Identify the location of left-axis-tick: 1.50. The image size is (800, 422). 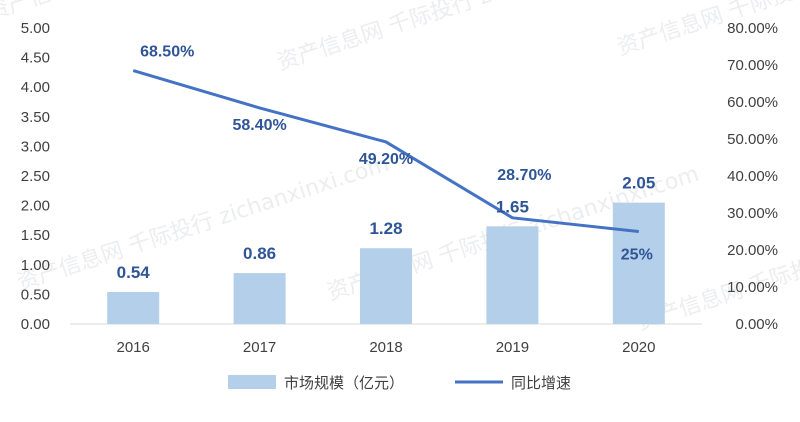
(35, 235).